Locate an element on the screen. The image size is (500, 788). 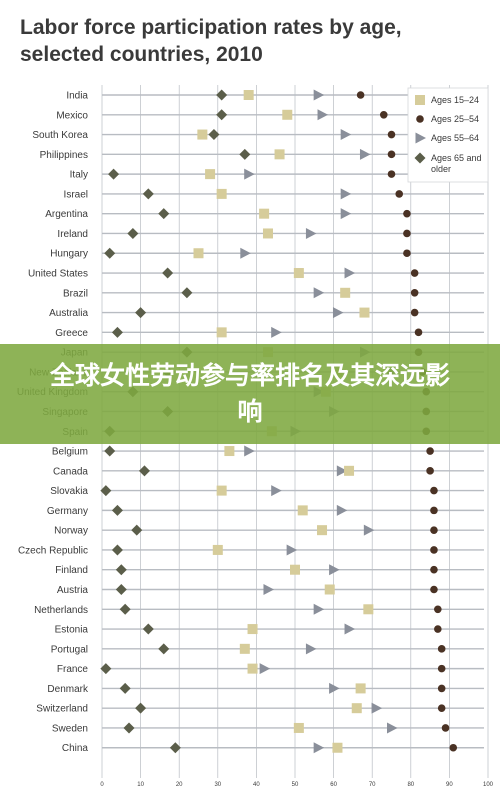
point-ages-55-64-italy is located at coordinates (249, 174).